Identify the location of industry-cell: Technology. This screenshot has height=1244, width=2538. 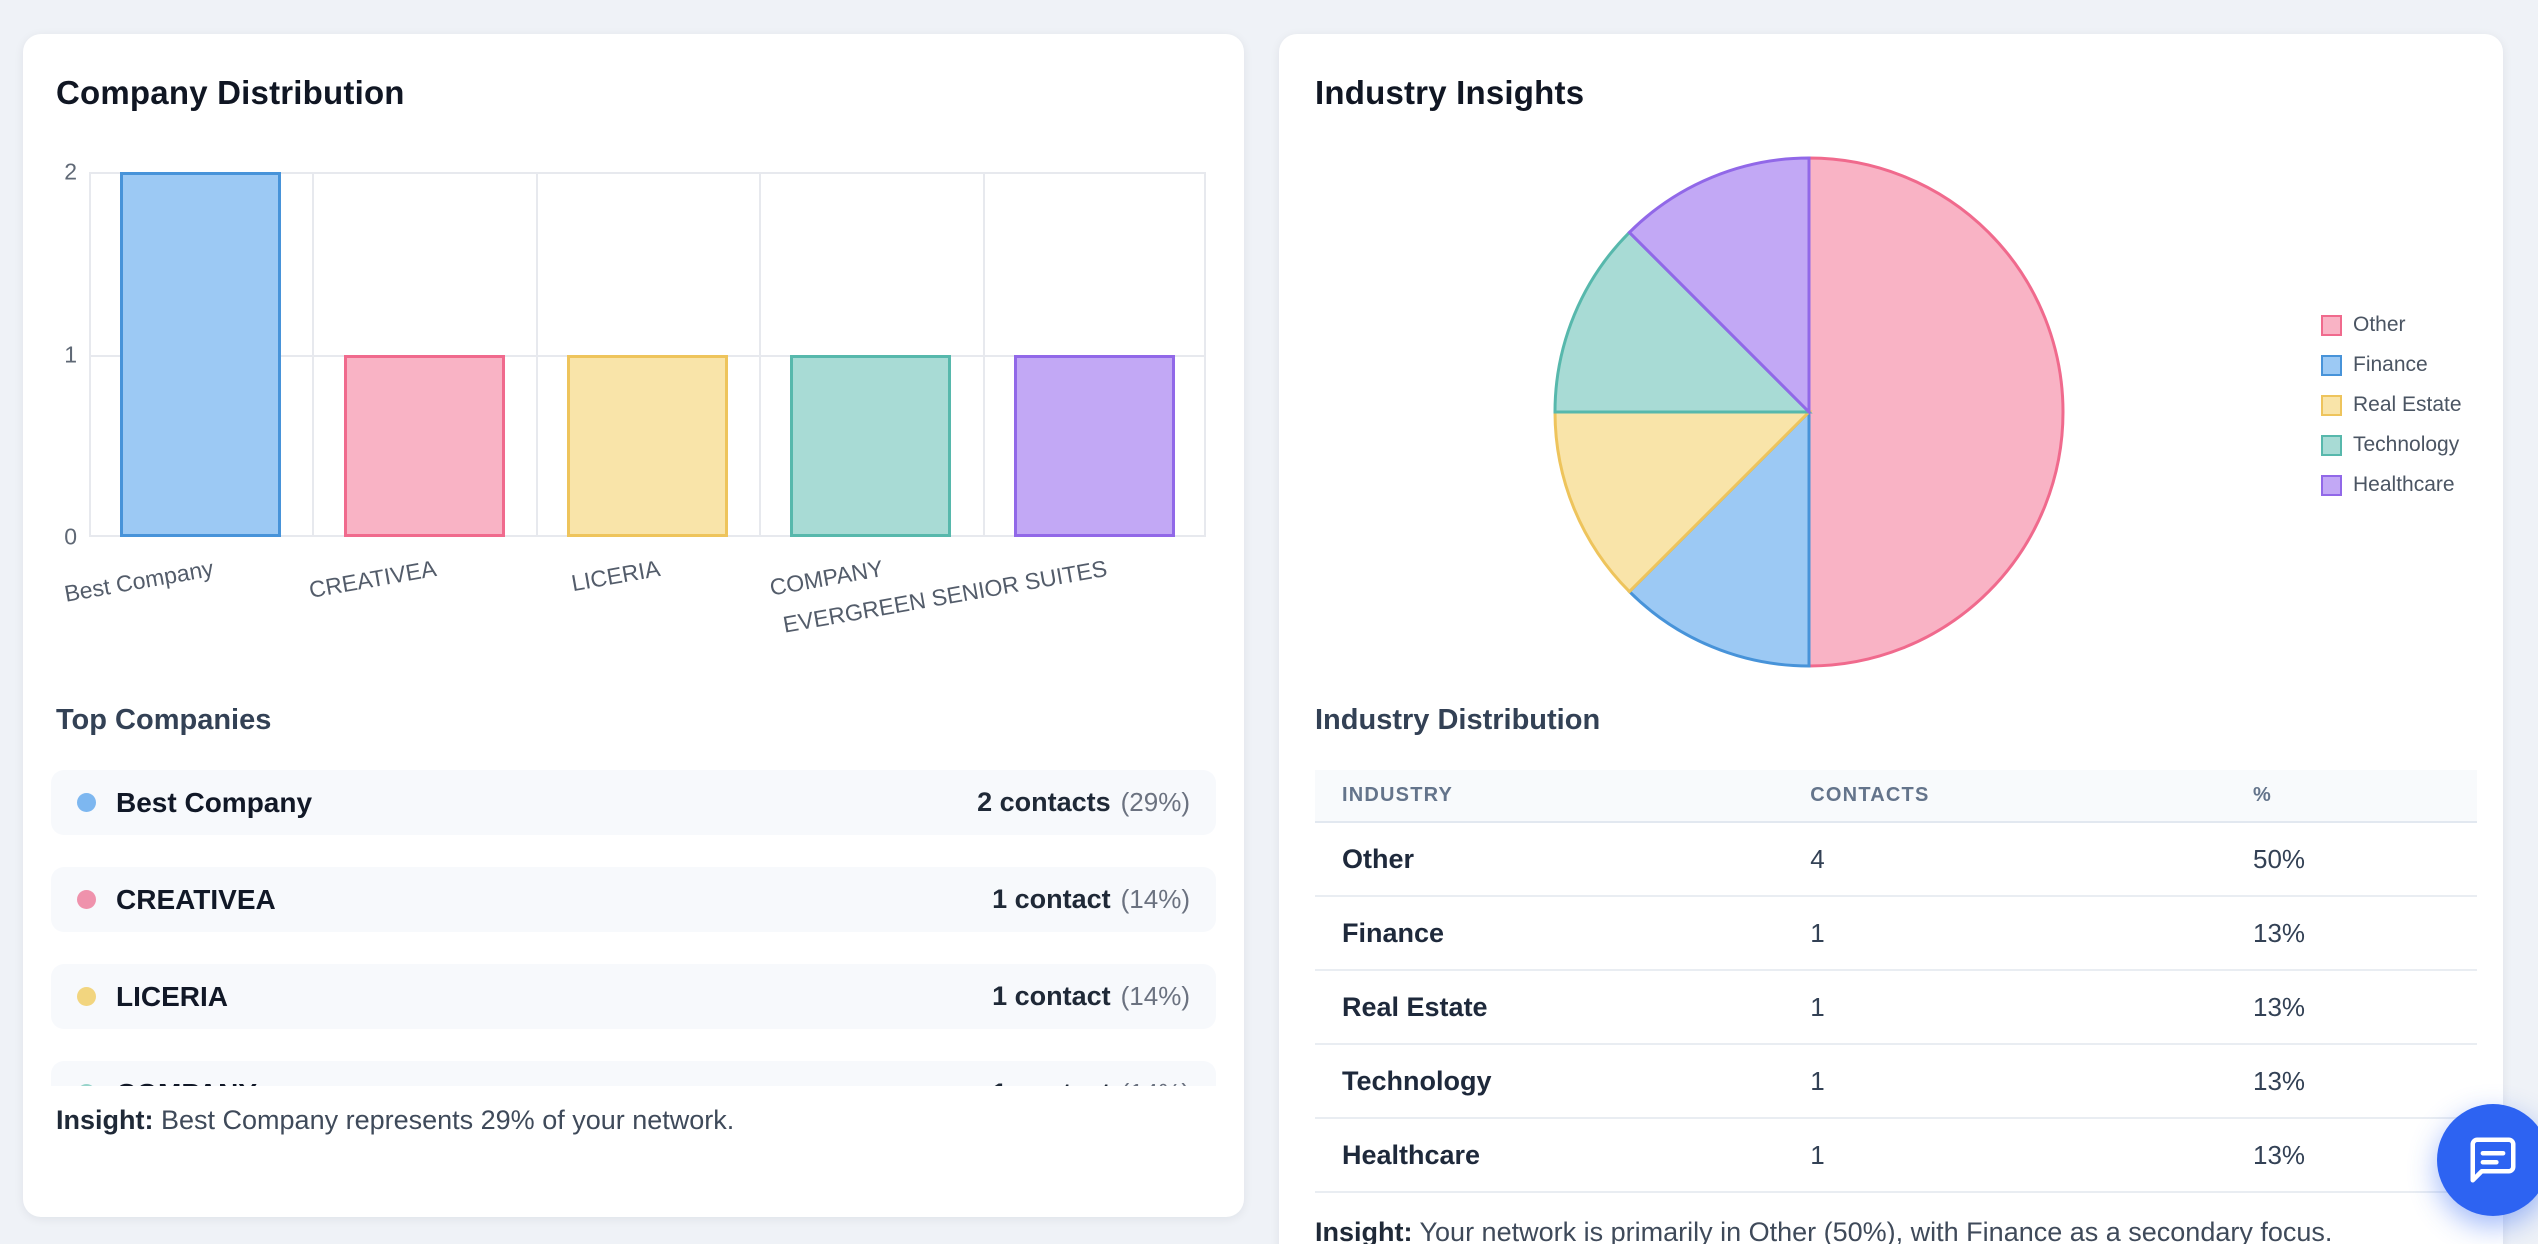
(1549, 1081).